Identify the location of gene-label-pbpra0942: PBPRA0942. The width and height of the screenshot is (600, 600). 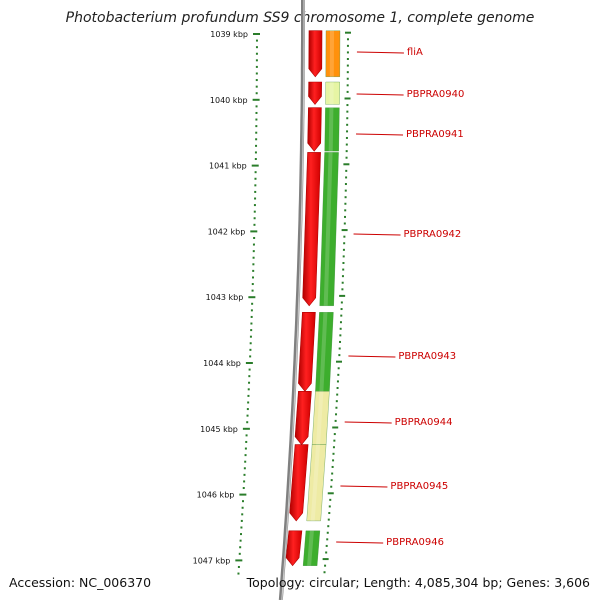
(433, 234).